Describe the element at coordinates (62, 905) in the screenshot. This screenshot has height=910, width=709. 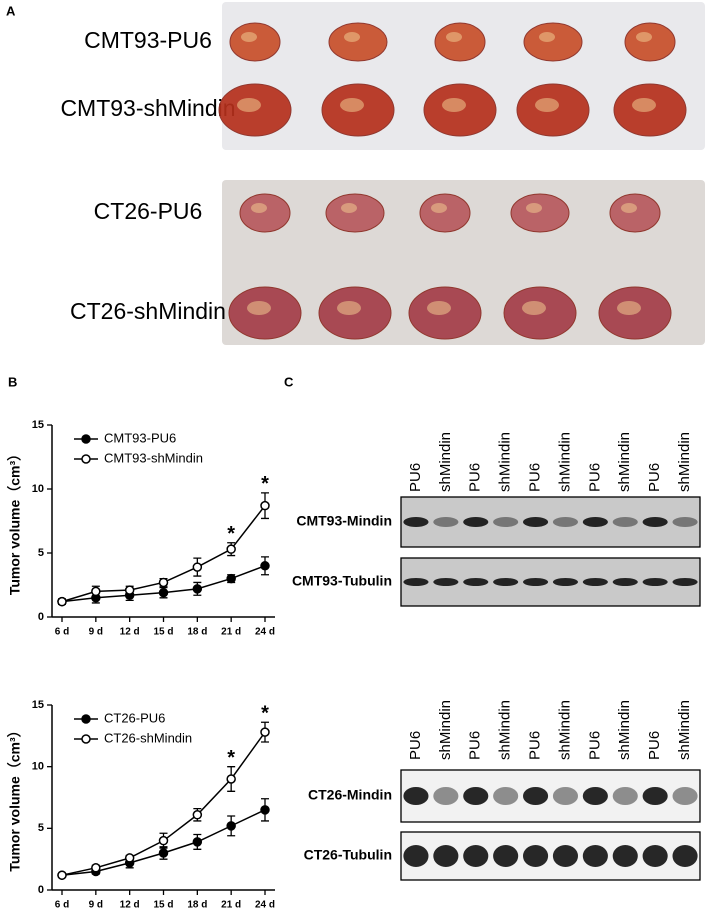
I see `x-tick-label: 6 d` at that location.